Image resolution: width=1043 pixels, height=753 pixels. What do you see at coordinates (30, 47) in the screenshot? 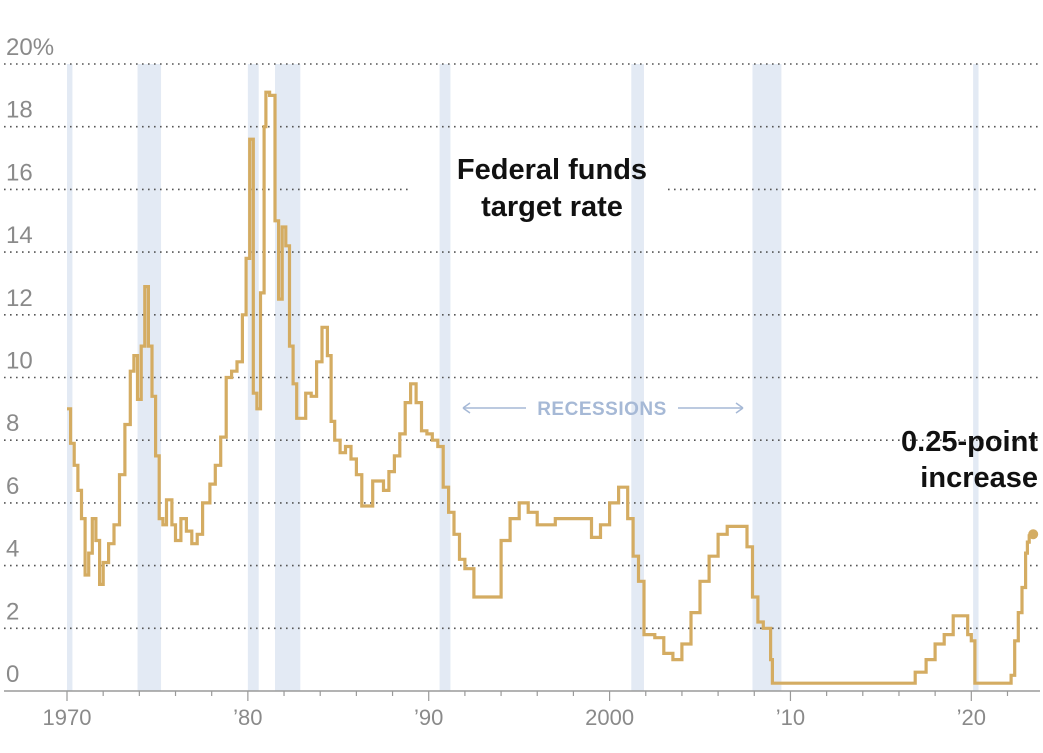
I see `y-tick-label: 20%` at bounding box center [30, 47].